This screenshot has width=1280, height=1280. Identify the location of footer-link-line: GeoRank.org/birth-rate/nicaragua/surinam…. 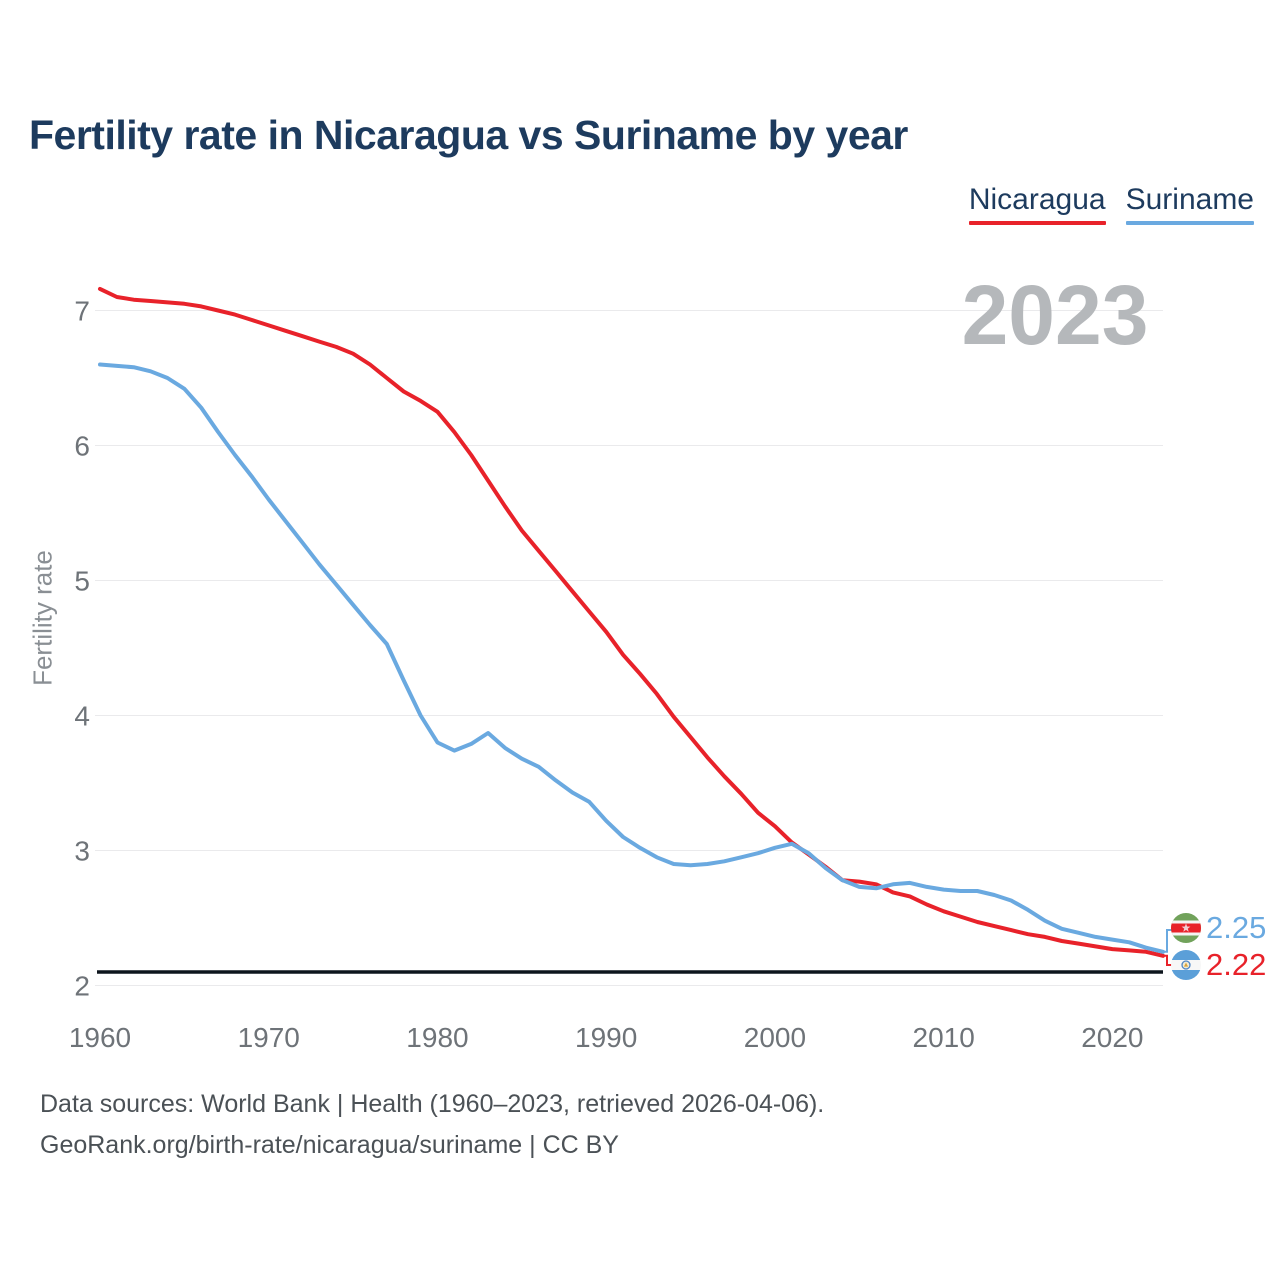
(329, 1145).